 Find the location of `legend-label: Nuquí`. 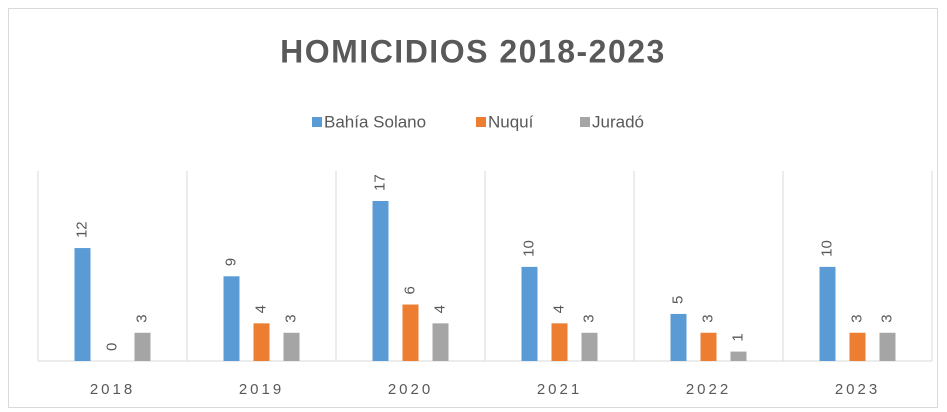

legend-label: Nuquí is located at coordinates (511, 121).